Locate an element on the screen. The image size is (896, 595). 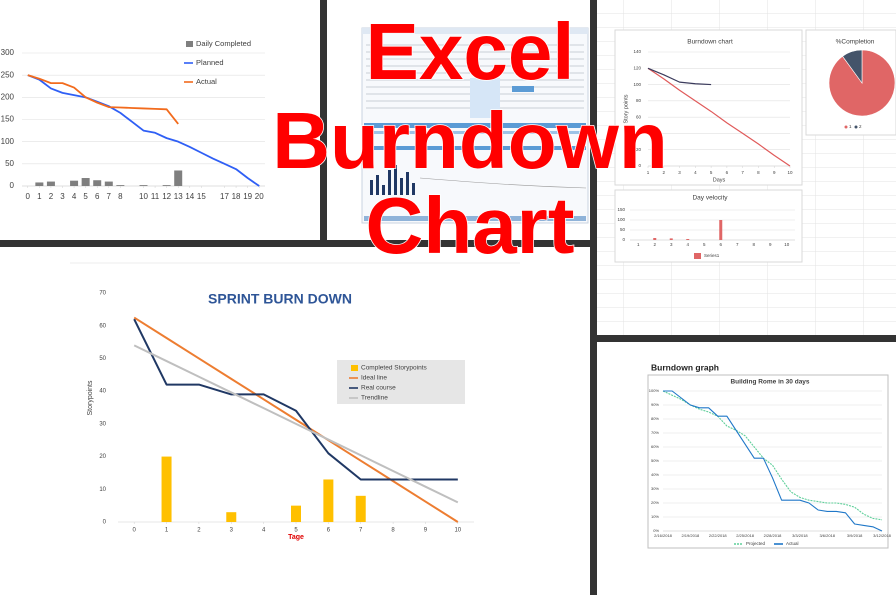
y-tick-label: 80% is located at coordinates (655, 418).